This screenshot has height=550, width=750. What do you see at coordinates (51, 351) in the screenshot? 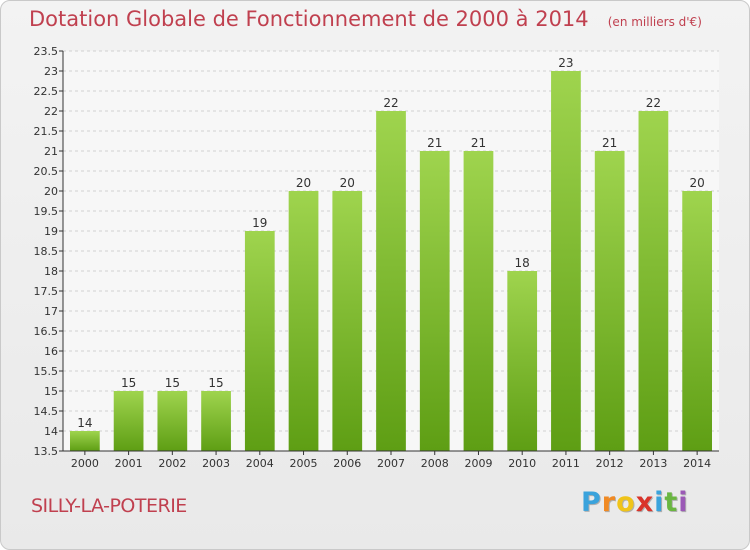
I see `y-tick-label: 16` at bounding box center [51, 351].